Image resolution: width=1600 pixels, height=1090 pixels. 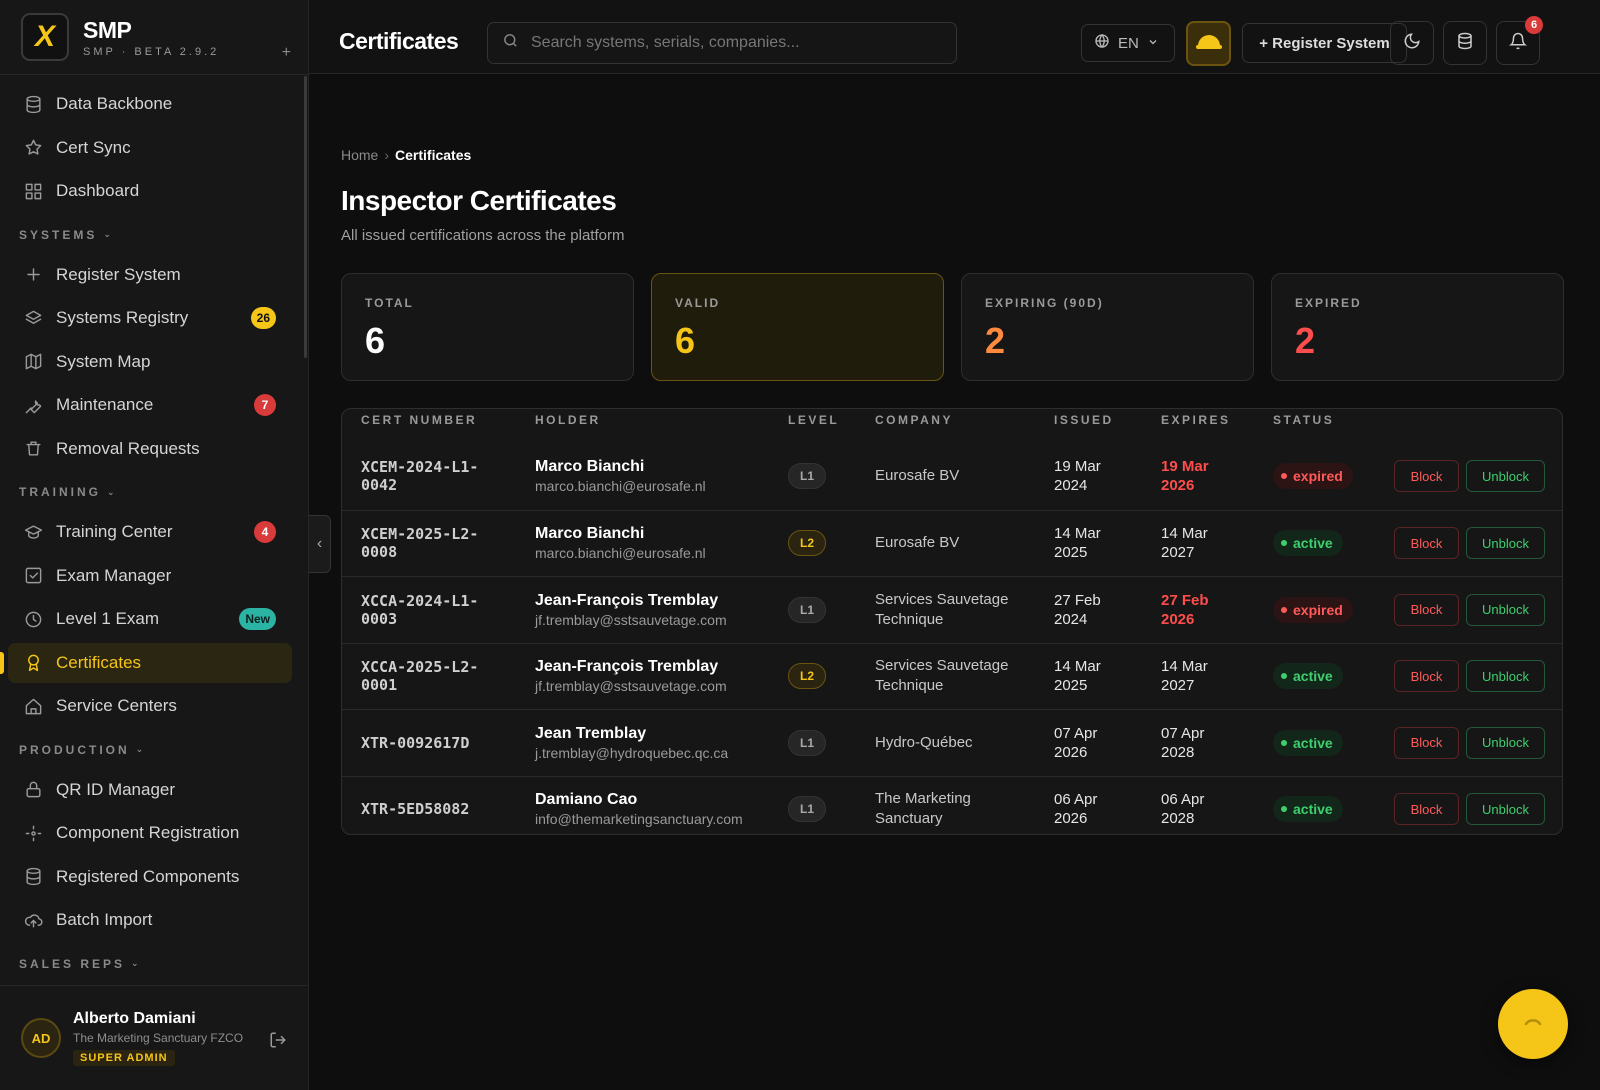 I want to click on helmet-fab-button, so click(x=1533, y=1024).